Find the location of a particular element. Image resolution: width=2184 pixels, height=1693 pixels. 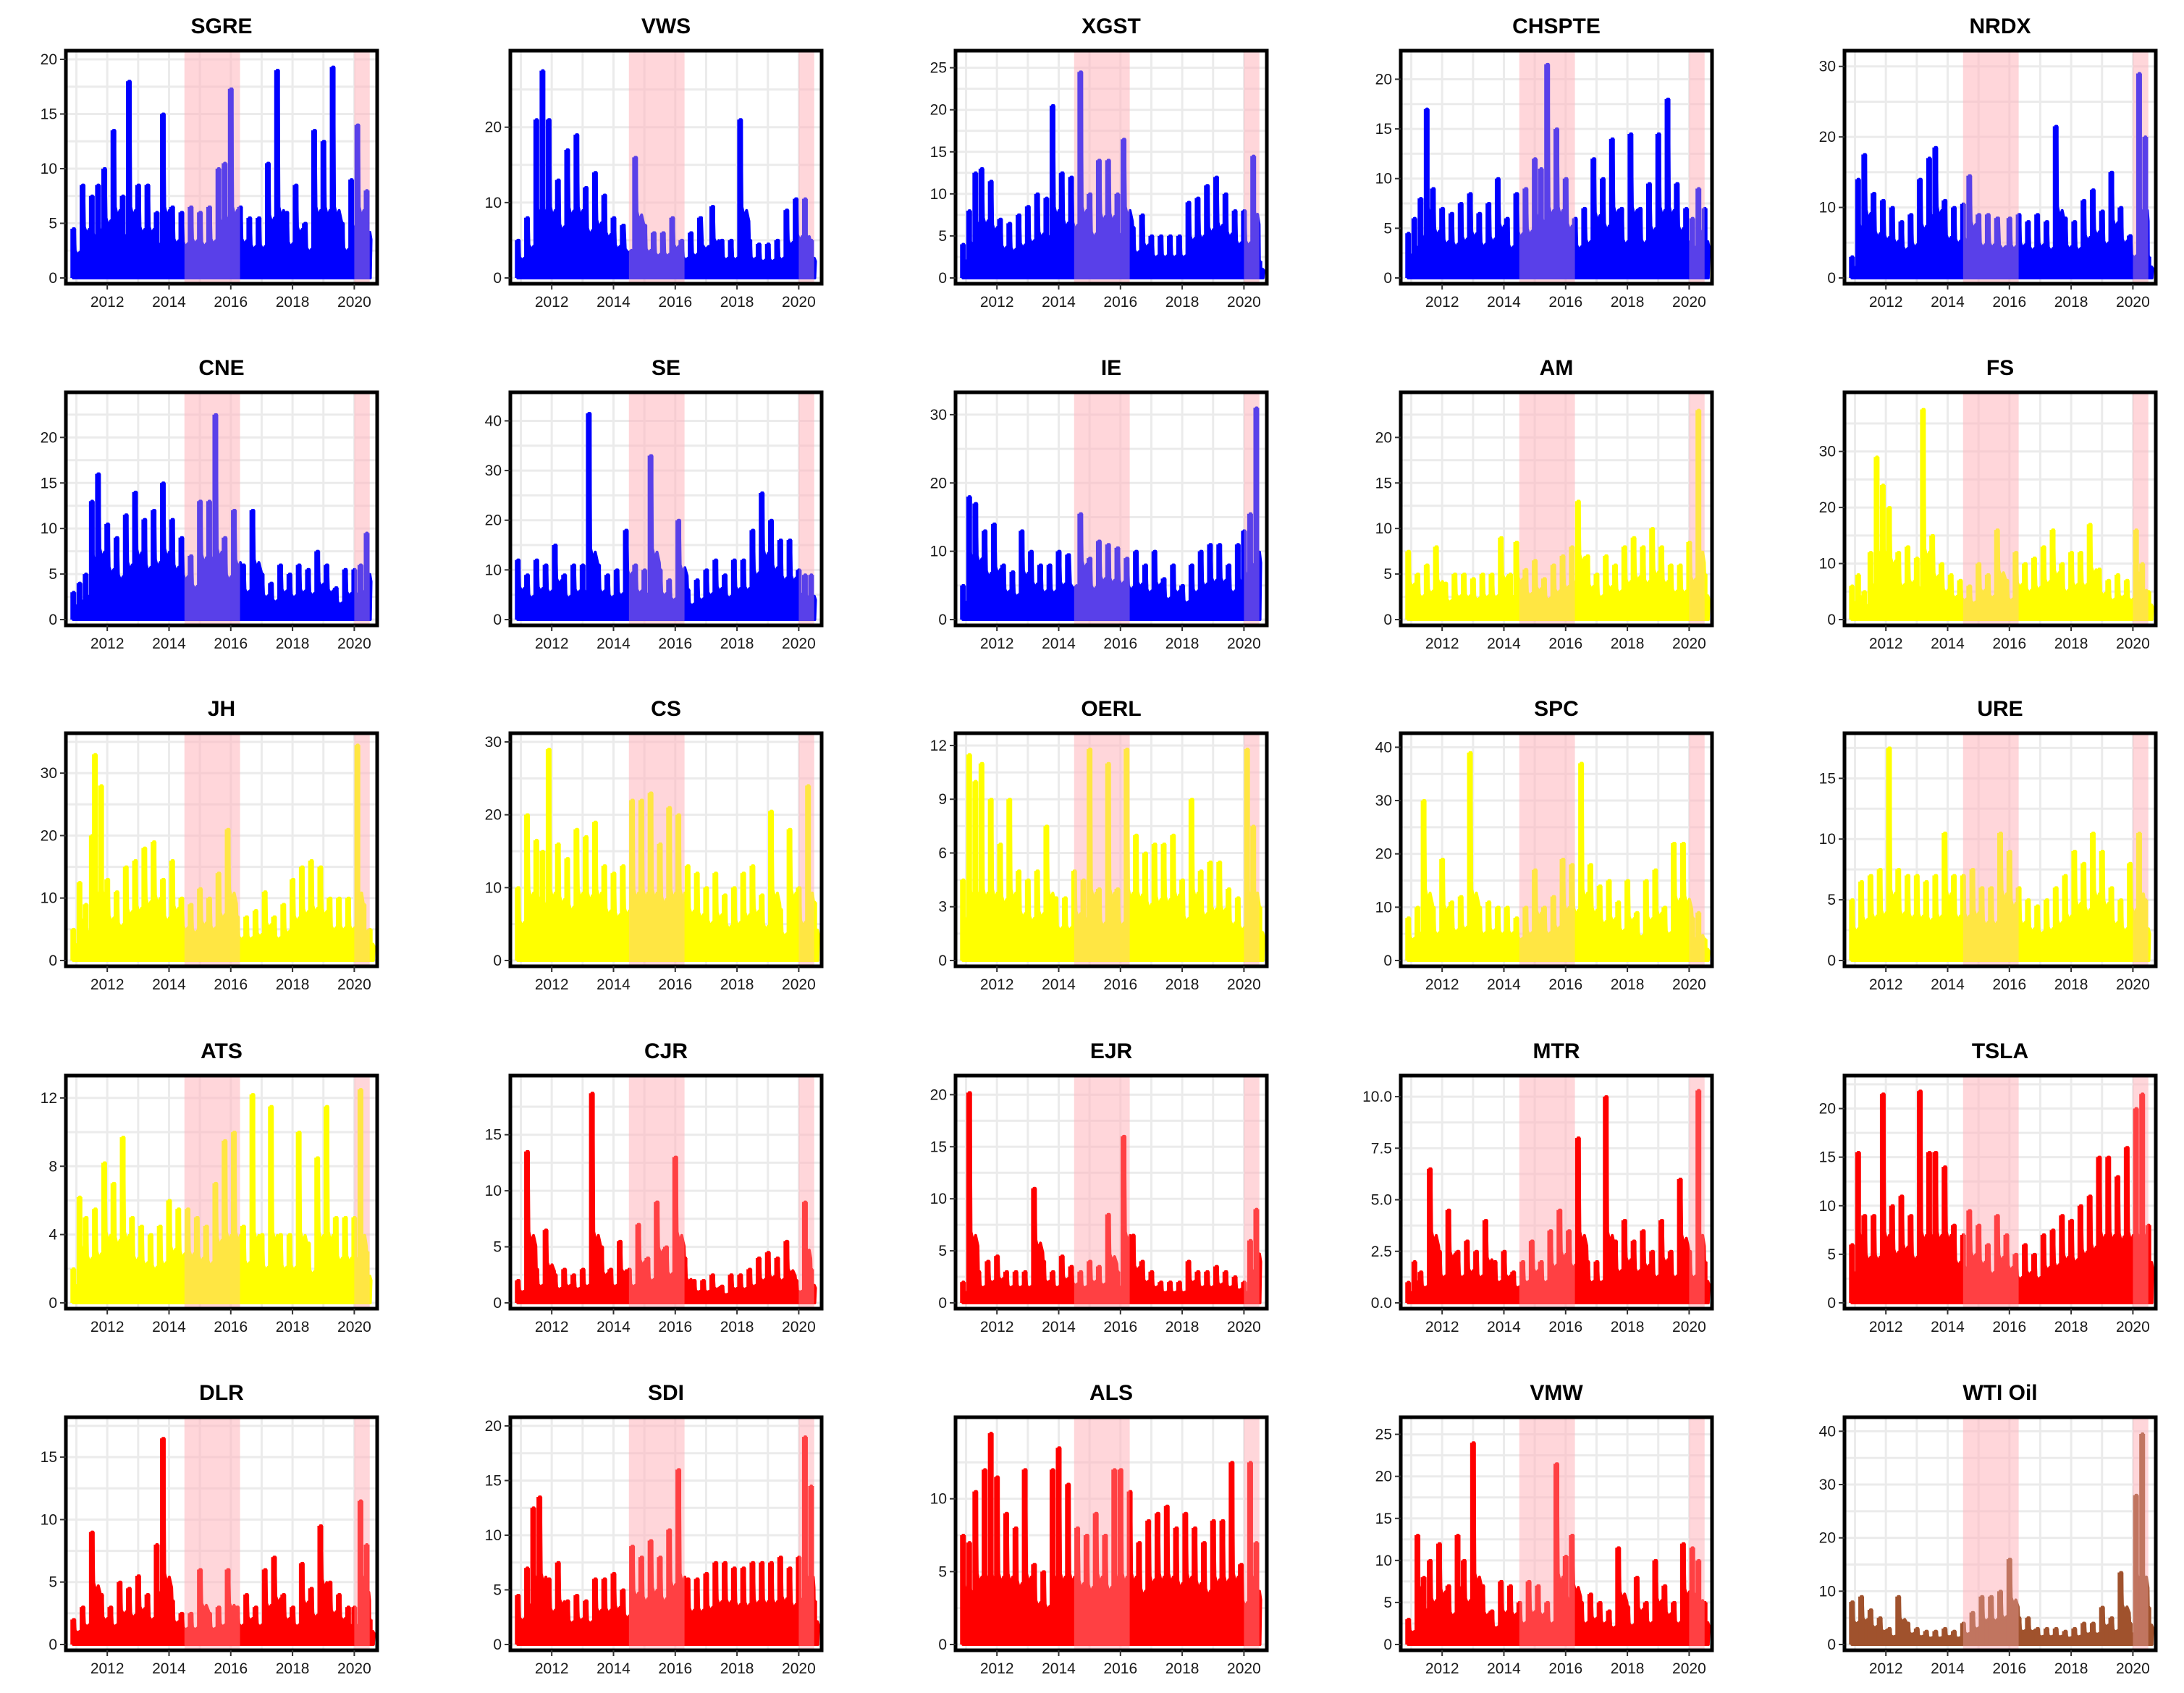

panel-title: TSLA is located at coordinates (2000, 1051).